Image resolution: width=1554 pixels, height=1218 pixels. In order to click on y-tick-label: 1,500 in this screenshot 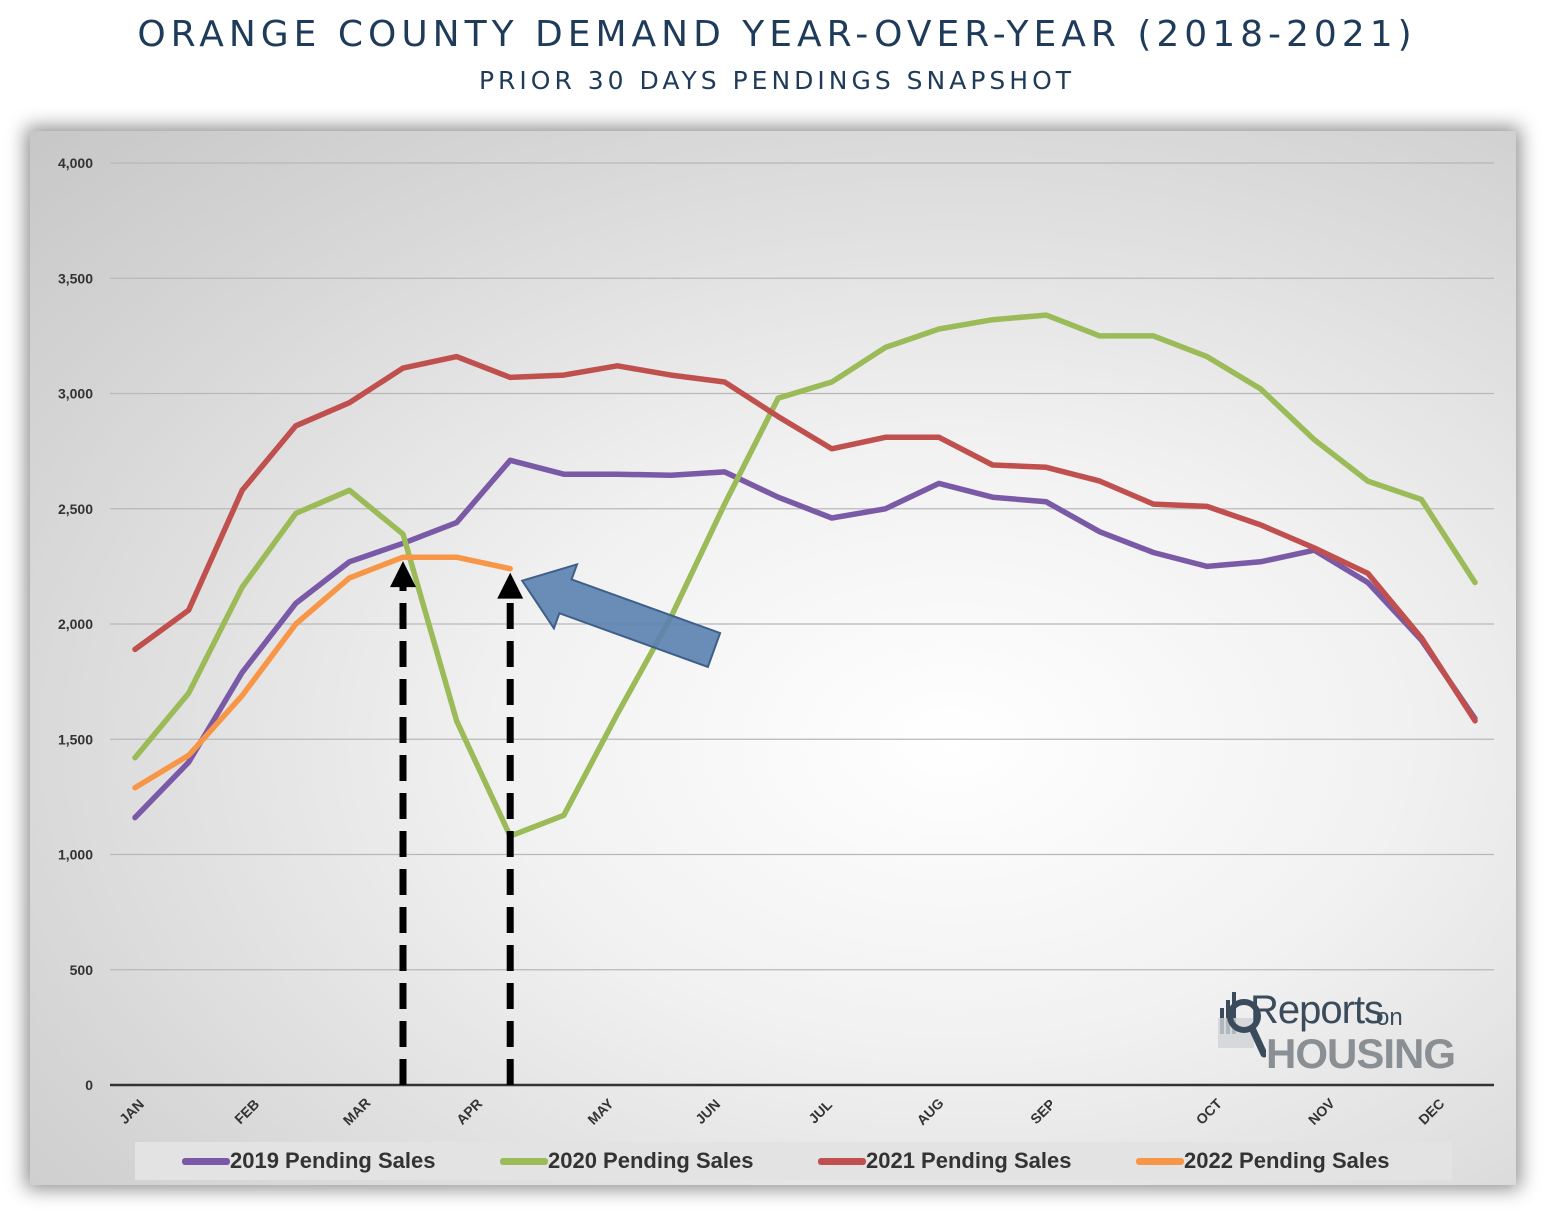, I will do `click(75, 739)`.